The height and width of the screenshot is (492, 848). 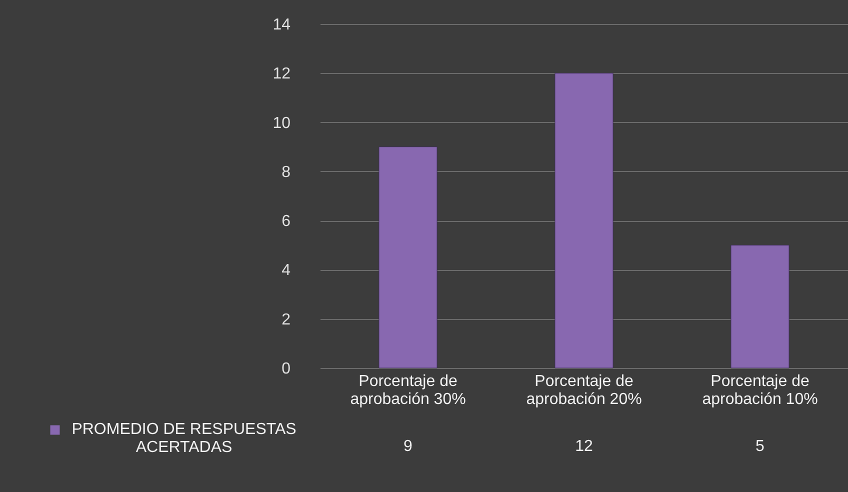 What do you see at coordinates (281, 74) in the screenshot?
I see `y-tick-label: 12` at bounding box center [281, 74].